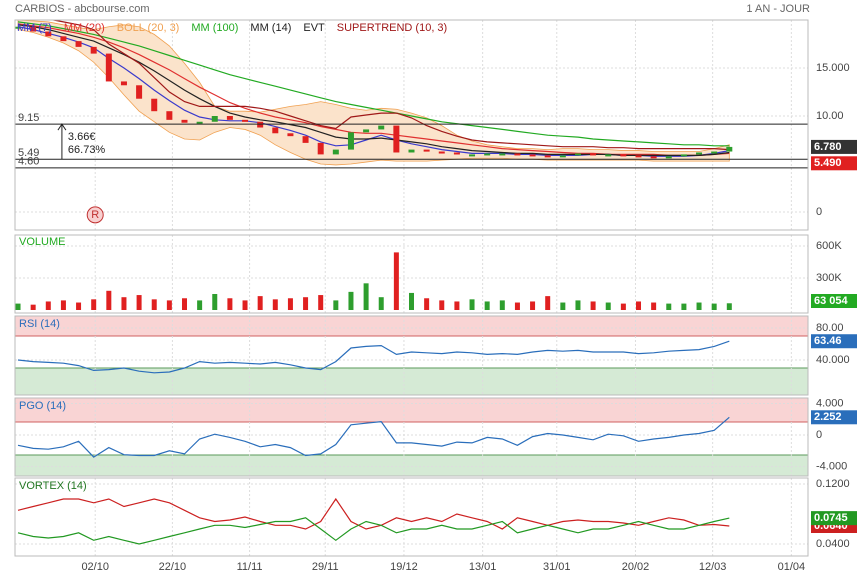 Image resolution: width=860 pixels, height=579 pixels. I want to click on range-label: 66.73%, so click(87, 150).